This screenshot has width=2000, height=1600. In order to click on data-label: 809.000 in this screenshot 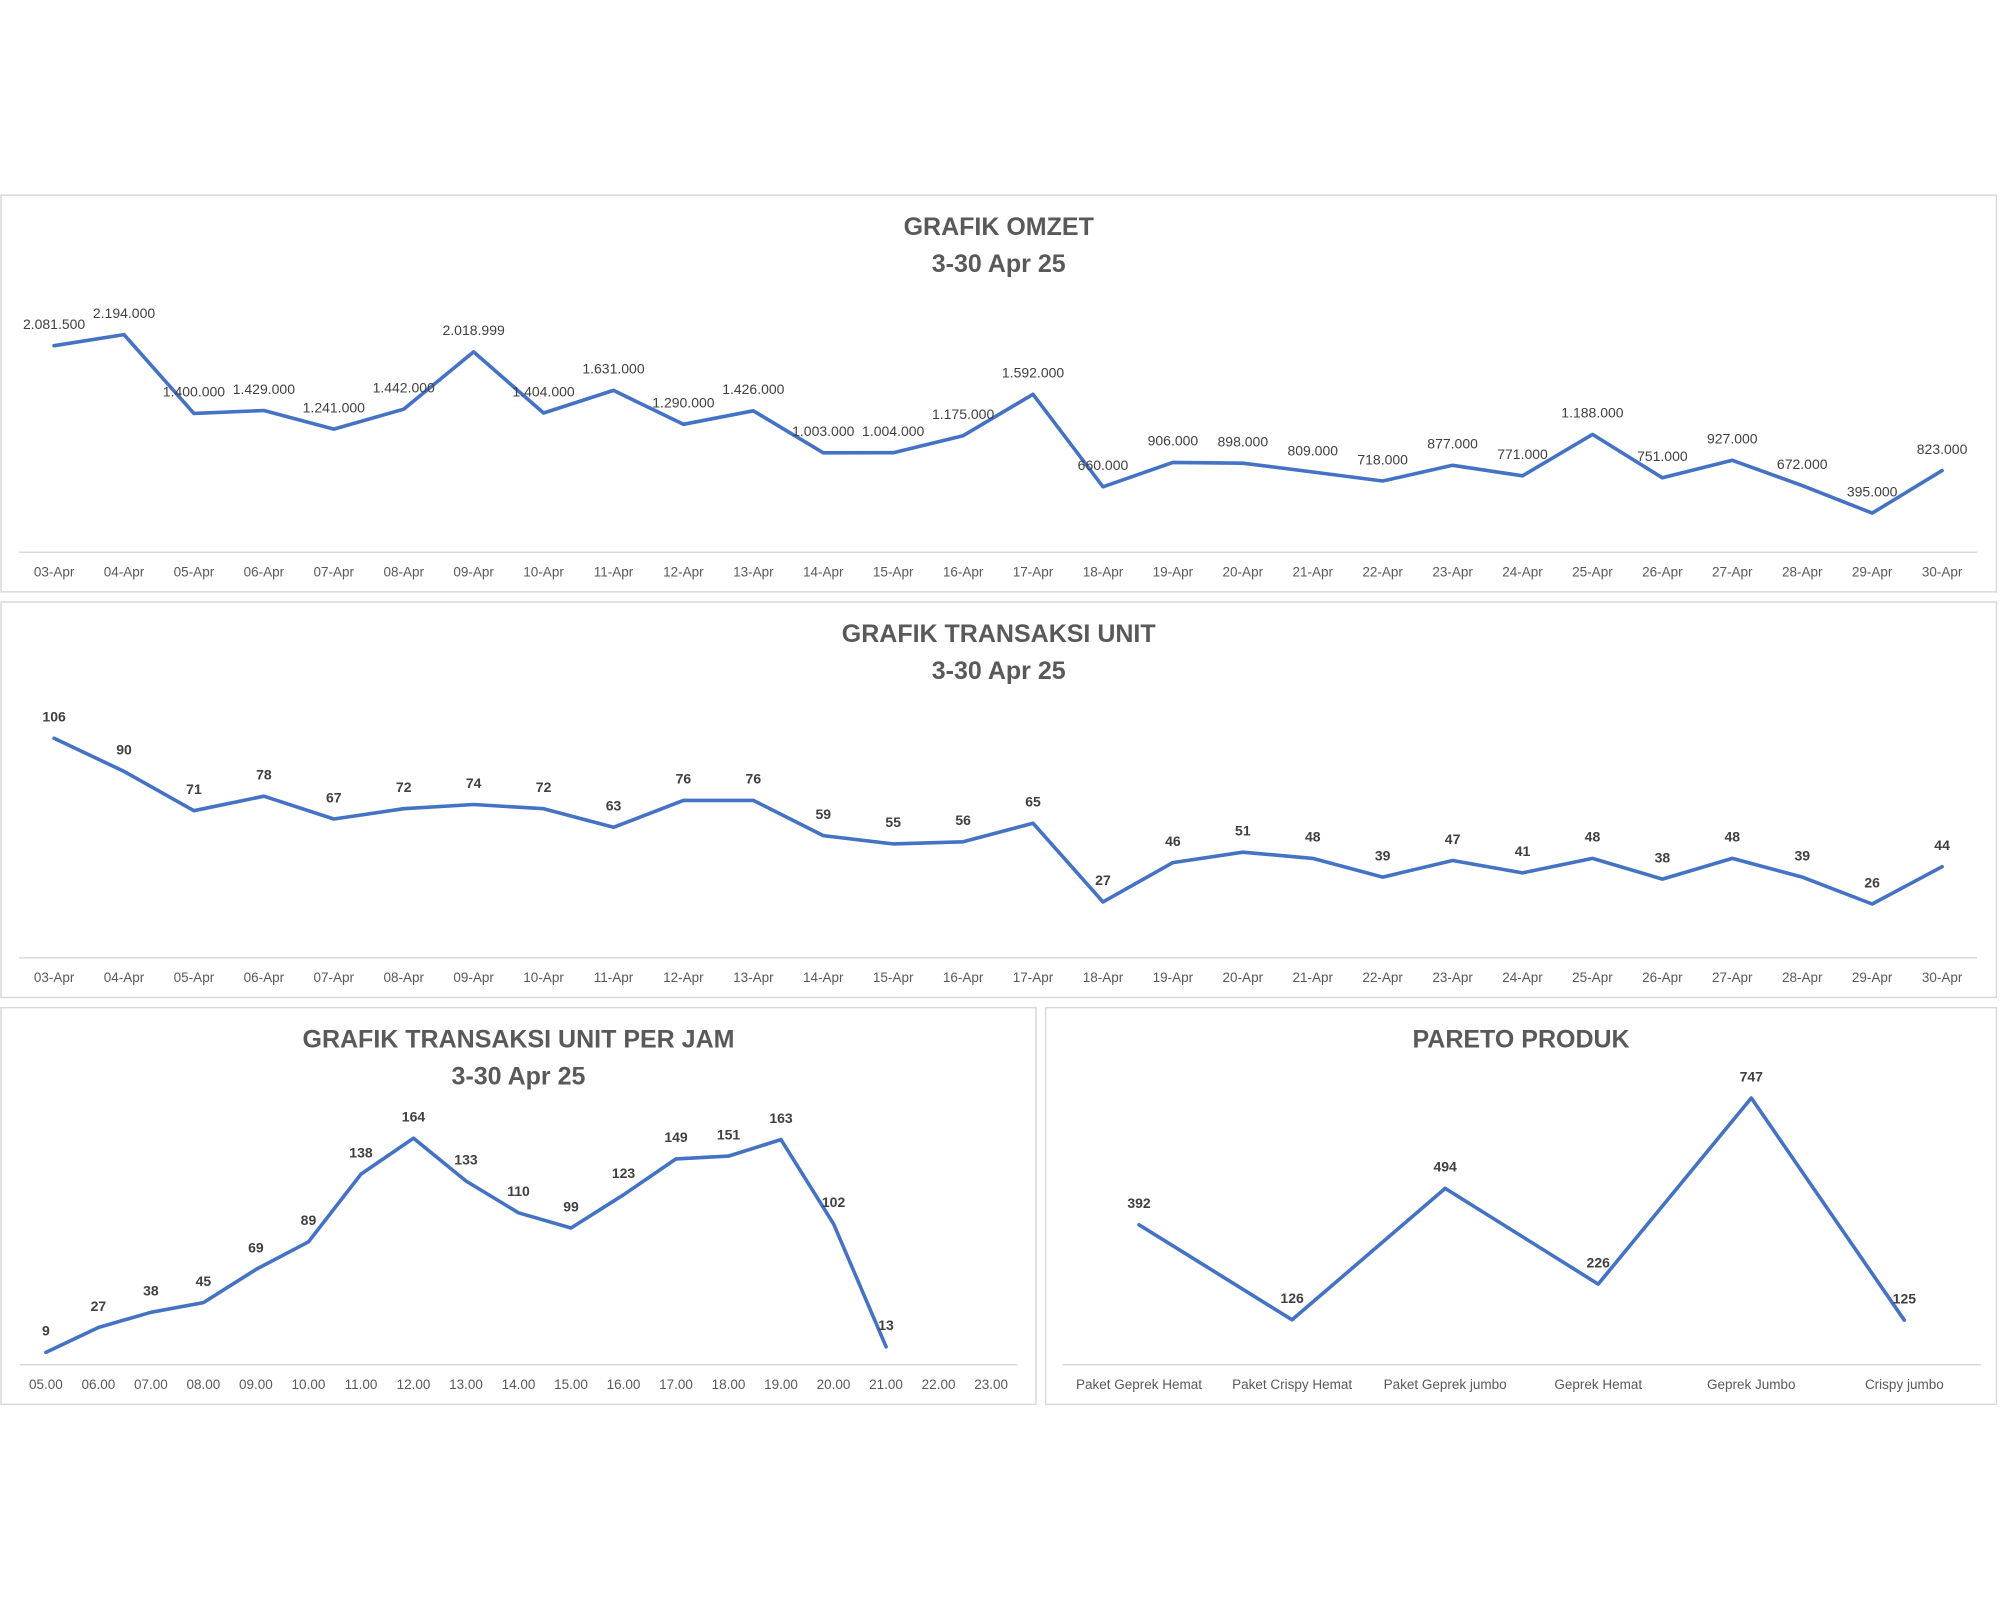, I will do `click(1312, 450)`.